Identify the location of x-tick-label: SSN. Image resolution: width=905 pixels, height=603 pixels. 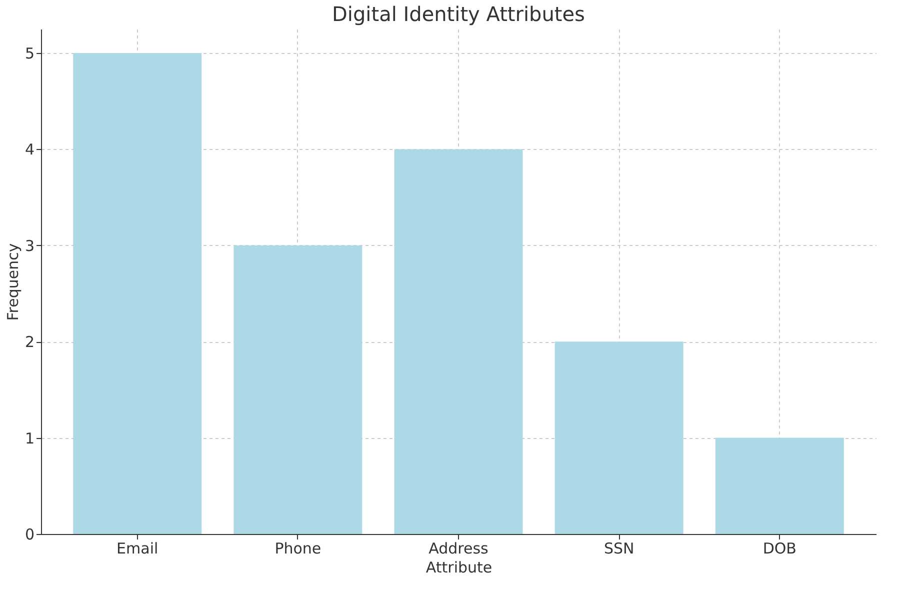
(619, 549).